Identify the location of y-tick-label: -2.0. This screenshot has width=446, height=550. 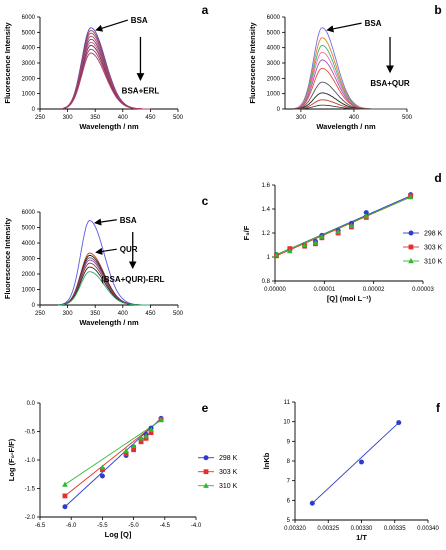
(30, 518).